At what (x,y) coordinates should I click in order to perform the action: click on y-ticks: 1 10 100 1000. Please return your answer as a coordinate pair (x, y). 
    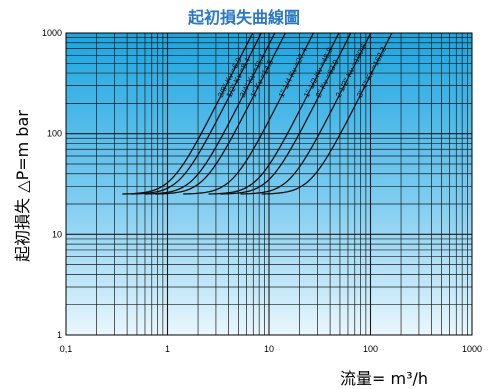
    Looking at the image, I should click on (52, 184).